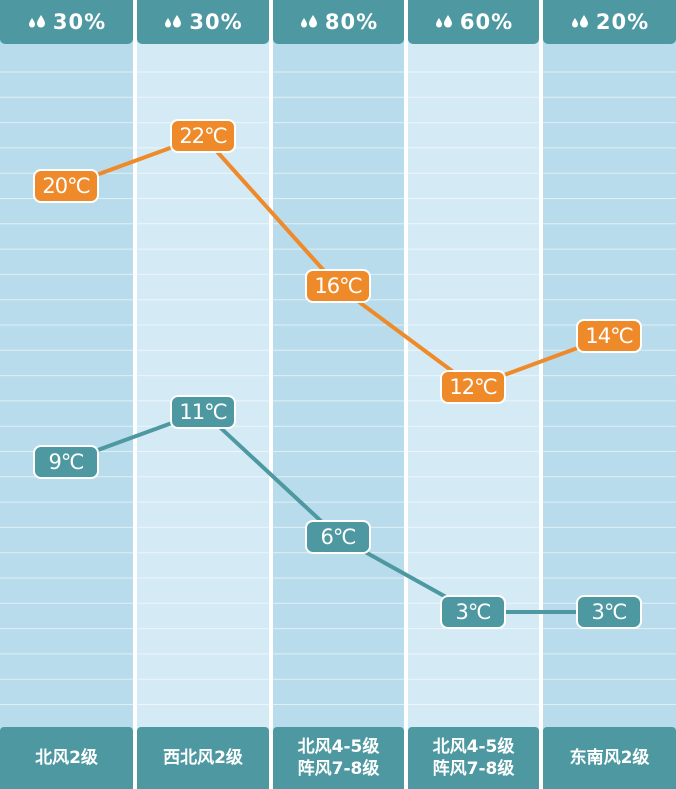 This screenshot has width=676, height=789. I want to click on low-temp-label-3: 6℃, so click(338, 536).